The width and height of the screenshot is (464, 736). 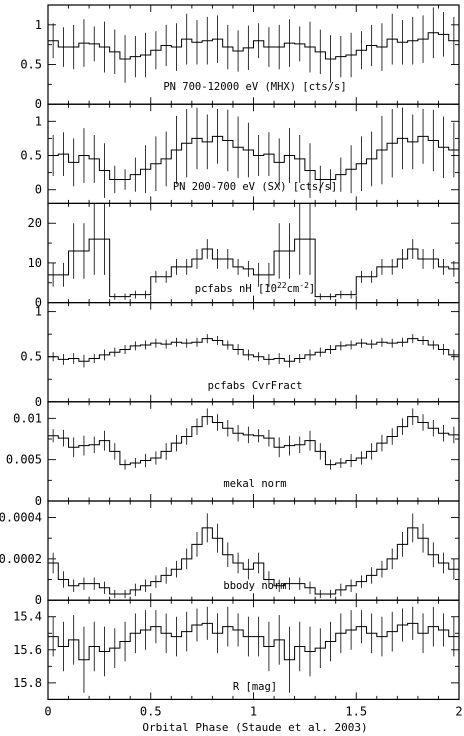 I want to click on y-tick-label: 0.0002, so click(x=21, y=559).